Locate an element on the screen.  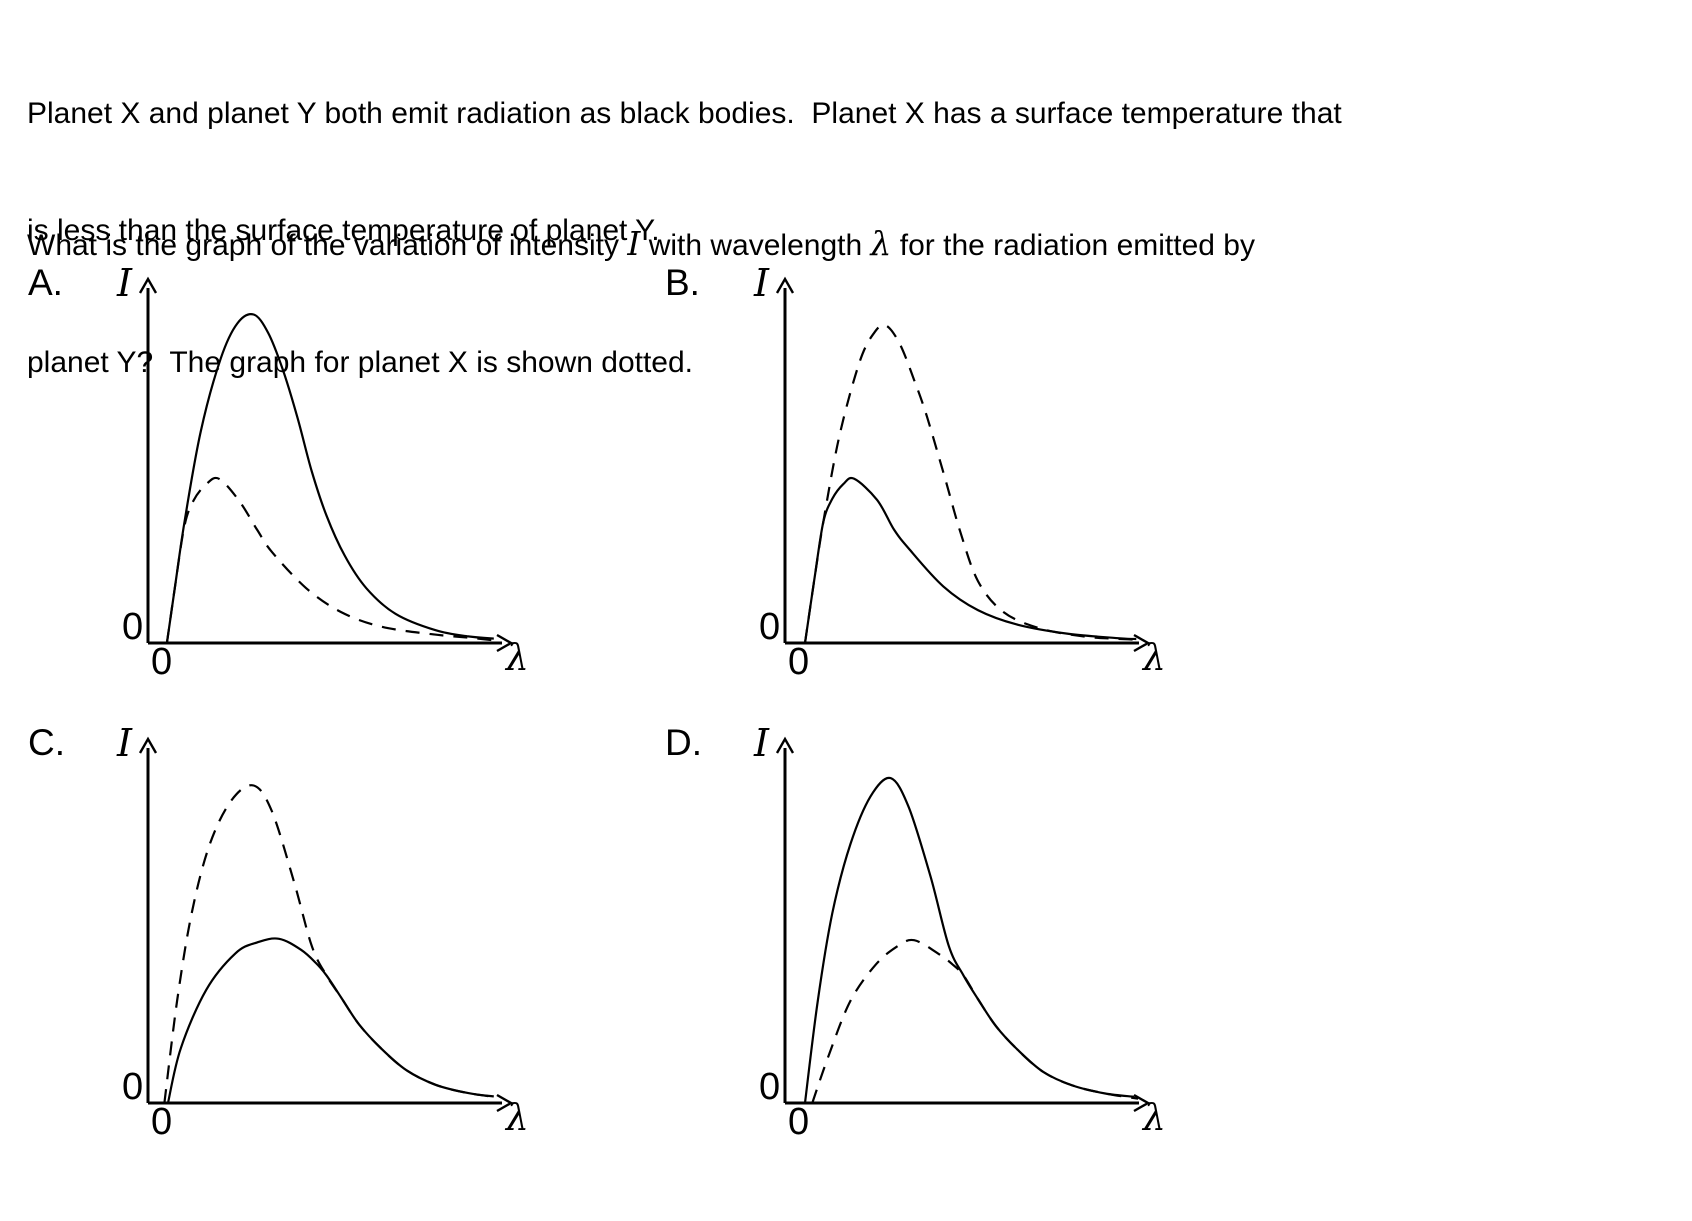
option-label-B: B. is located at coordinates (682, 282).